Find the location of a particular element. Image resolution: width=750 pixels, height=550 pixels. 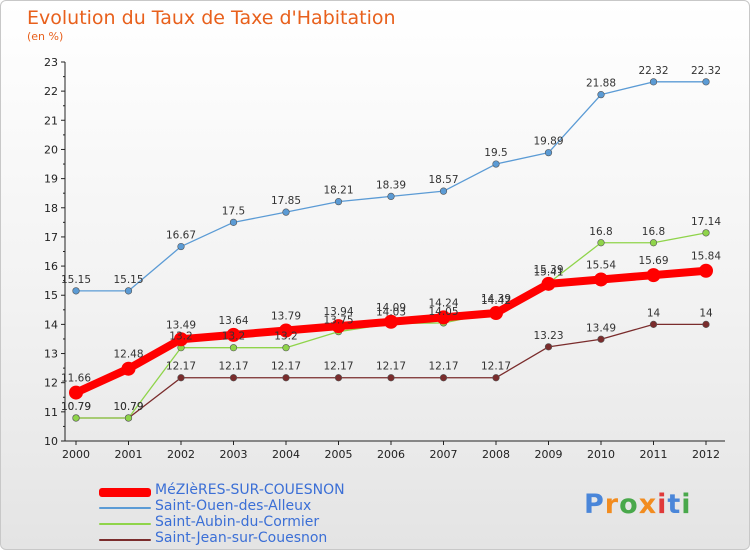

data-label-1: 19.89 is located at coordinates (548, 142).